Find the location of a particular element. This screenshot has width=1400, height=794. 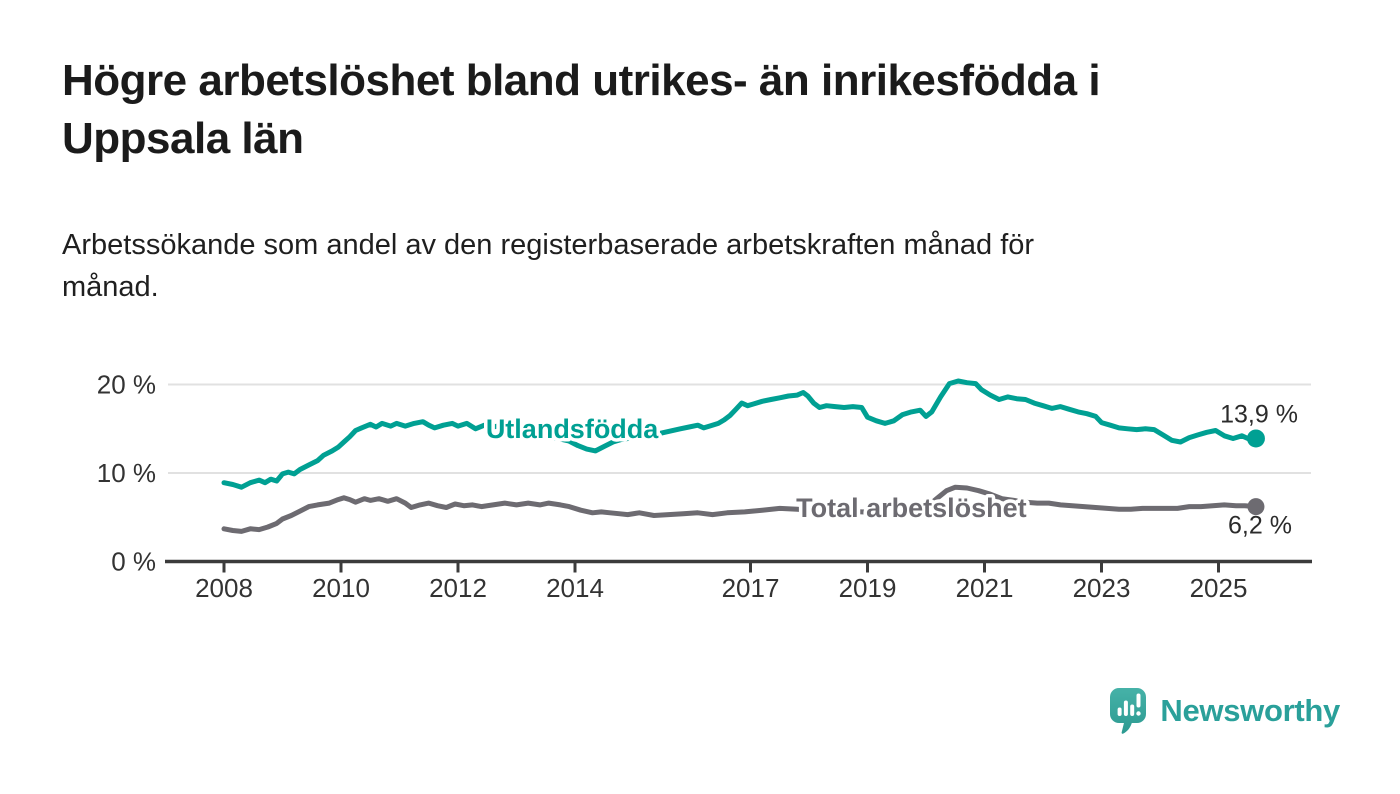

x-axis-tick-label: 2008 is located at coordinates (224, 588).